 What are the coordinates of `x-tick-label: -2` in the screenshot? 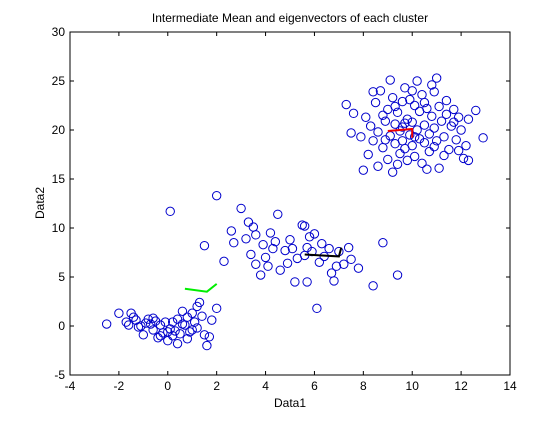 It's located at (119, 386).